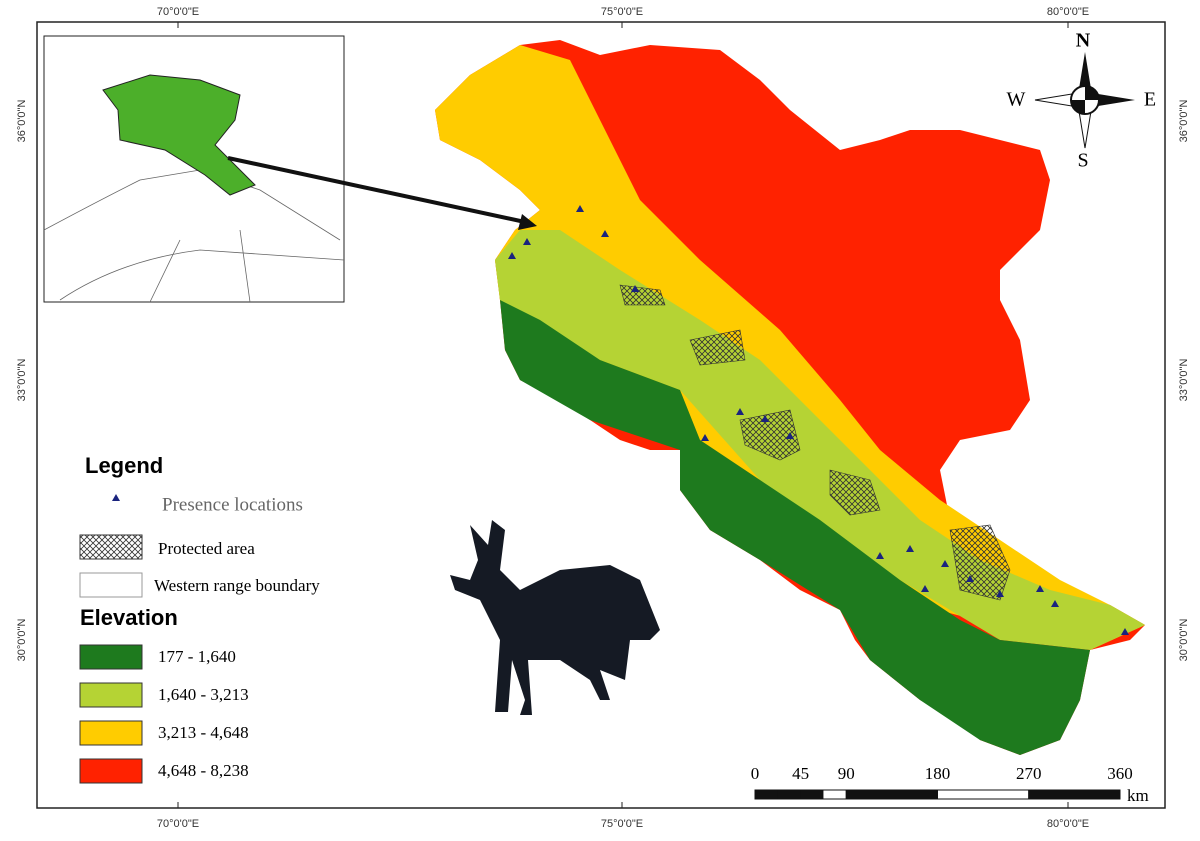 This screenshot has height=841, width=1200. What do you see at coordinates (846, 773) in the screenshot?
I see `scale-label: 90` at bounding box center [846, 773].